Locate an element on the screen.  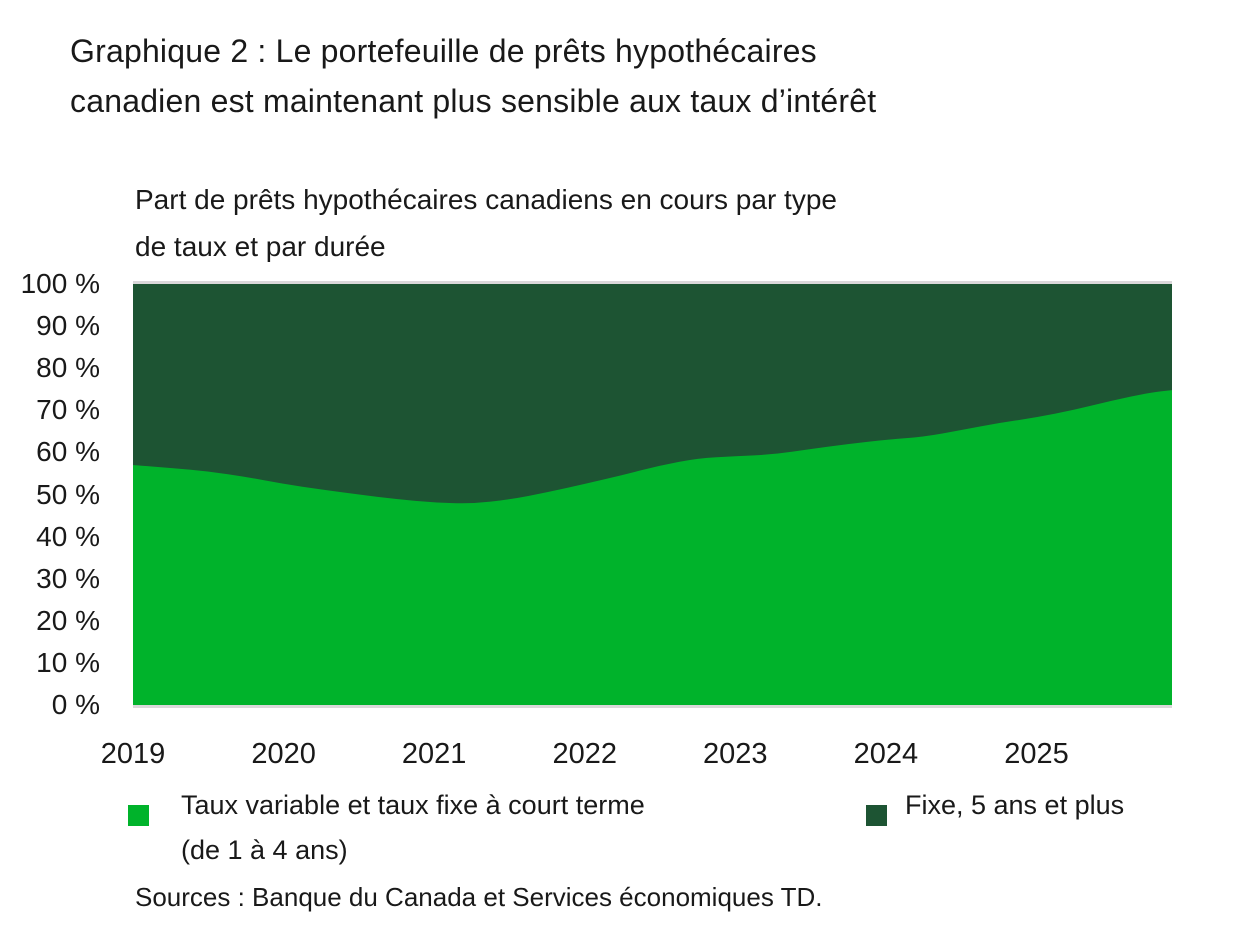
legend-label-variable-line-2: (de 1 à 4 ans) is located at coordinates (264, 850).